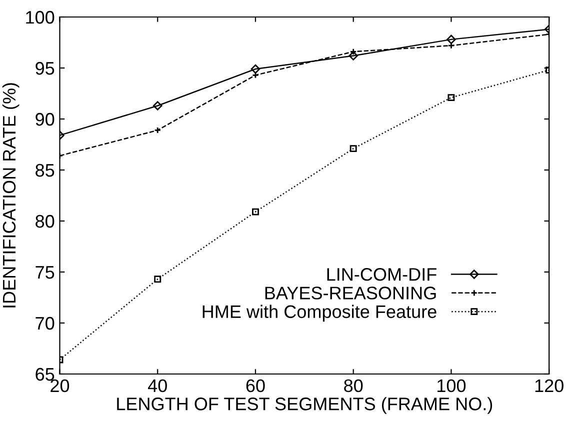  What do you see at coordinates (60, 385) in the screenshot?
I see `x-tick-label: 20` at bounding box center [60, 385].